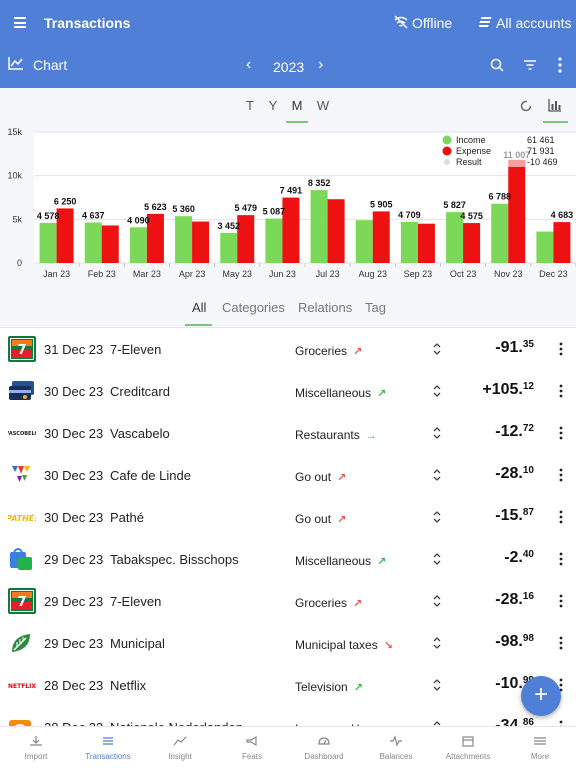 Image resolution: width=576 pixels, height=768 pixels. Describe the element at coordinates (199, 307) in the screenshot. I see `list-tab-all: All` at that location.